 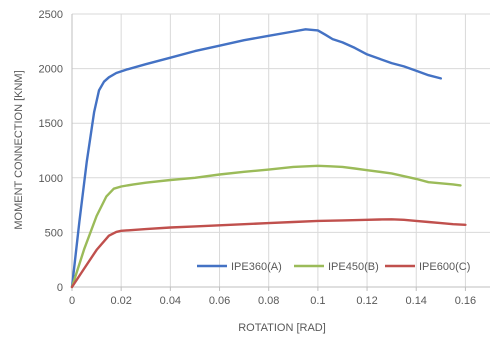 I want to click on x-axis-title: ROTATION [RAD], so click(x=282, y=328).